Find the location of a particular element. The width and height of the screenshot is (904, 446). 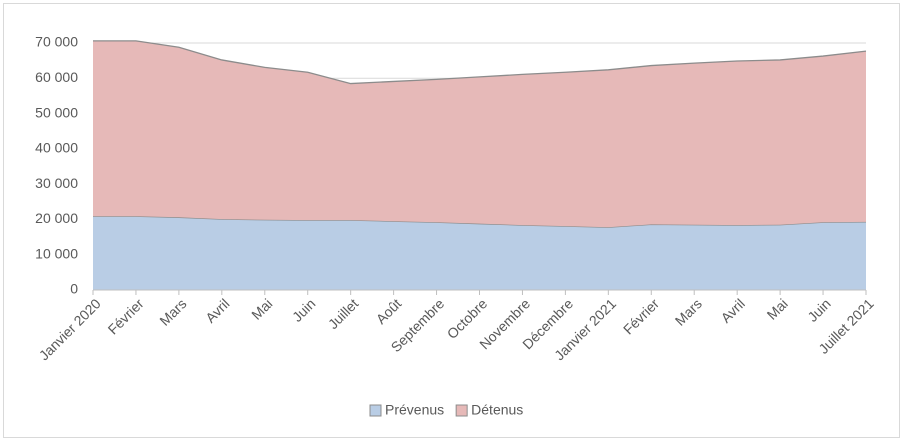

legend-label: Détenus is located at coordinates (497, 410).